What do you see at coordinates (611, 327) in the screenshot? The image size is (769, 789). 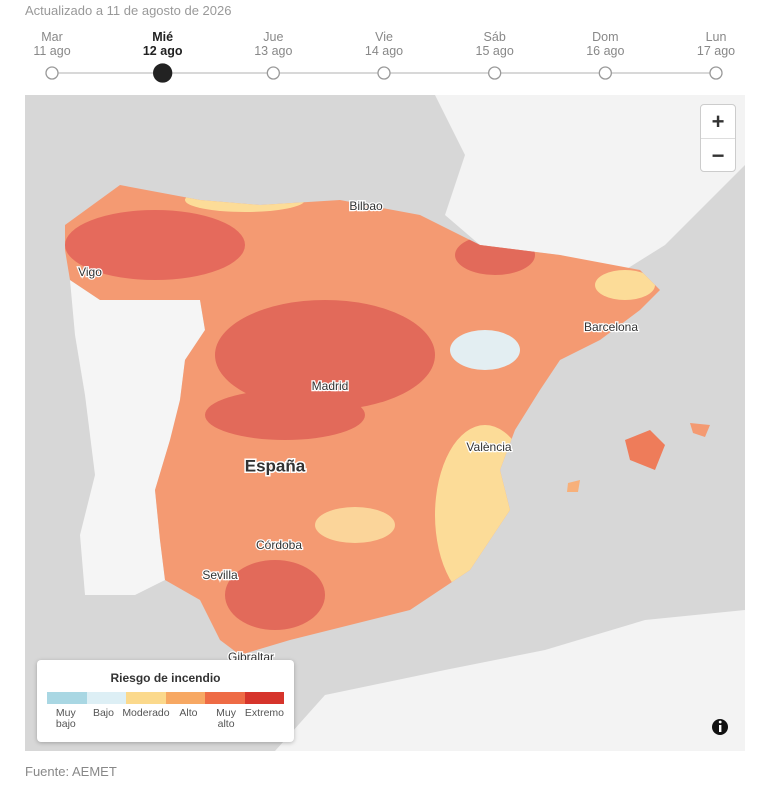 I see `place-label: Barcelona` at bounding box center [611, 327].